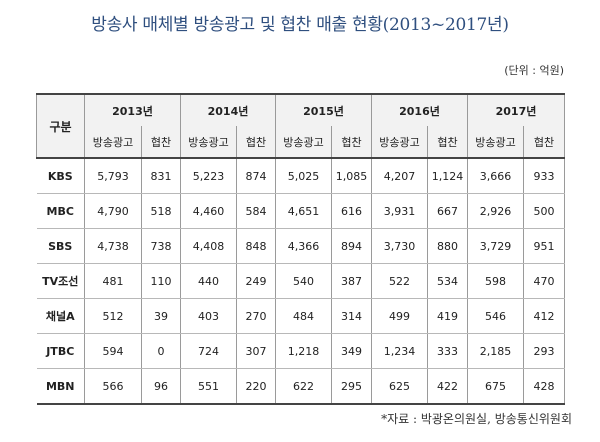 The image size is (600, 442). What do you see at coordinates (161, 176) in the screenshot?
I see `cell-value: 831` at bounding box center [161, 176].